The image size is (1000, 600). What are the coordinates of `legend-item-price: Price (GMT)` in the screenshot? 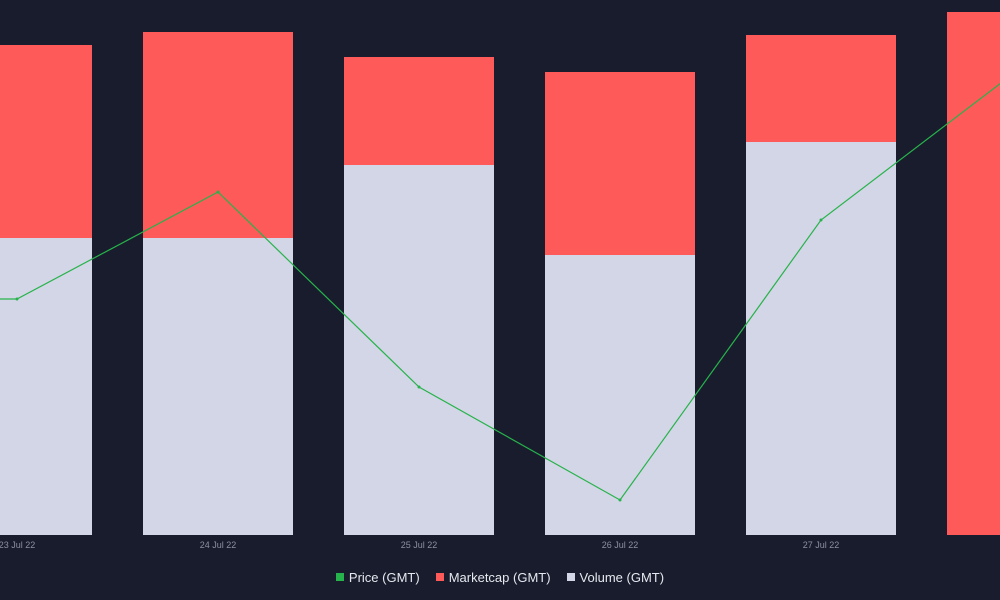 It's located at (377, 577).